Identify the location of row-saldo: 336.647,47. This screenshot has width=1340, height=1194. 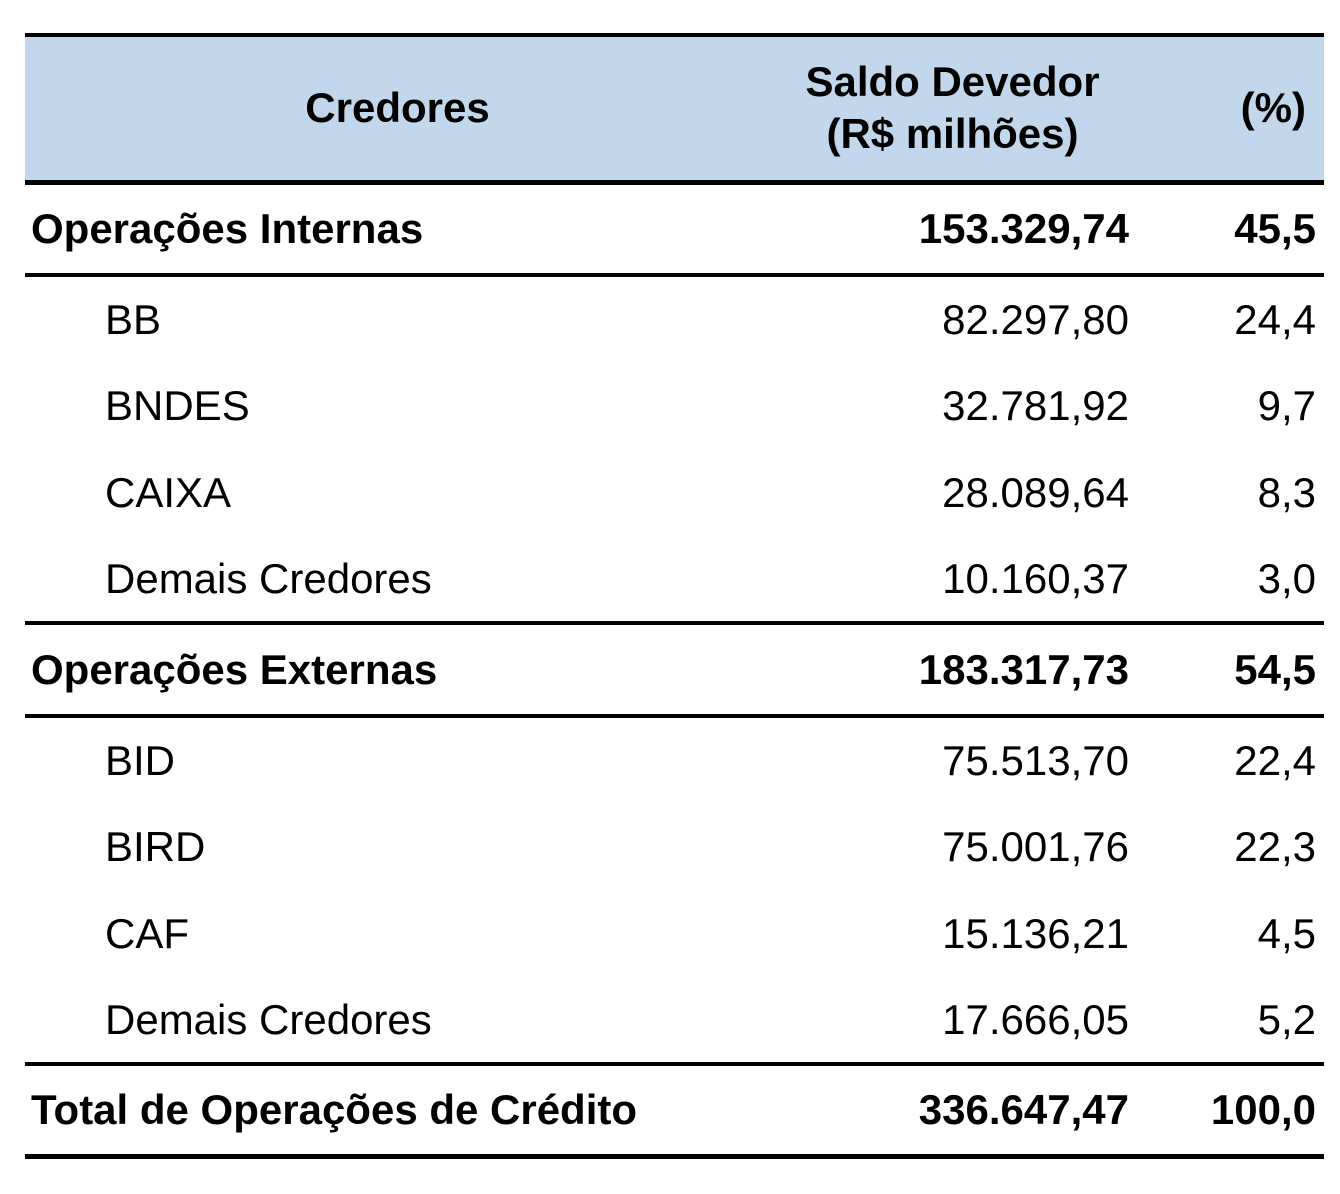
(1023, 1109).